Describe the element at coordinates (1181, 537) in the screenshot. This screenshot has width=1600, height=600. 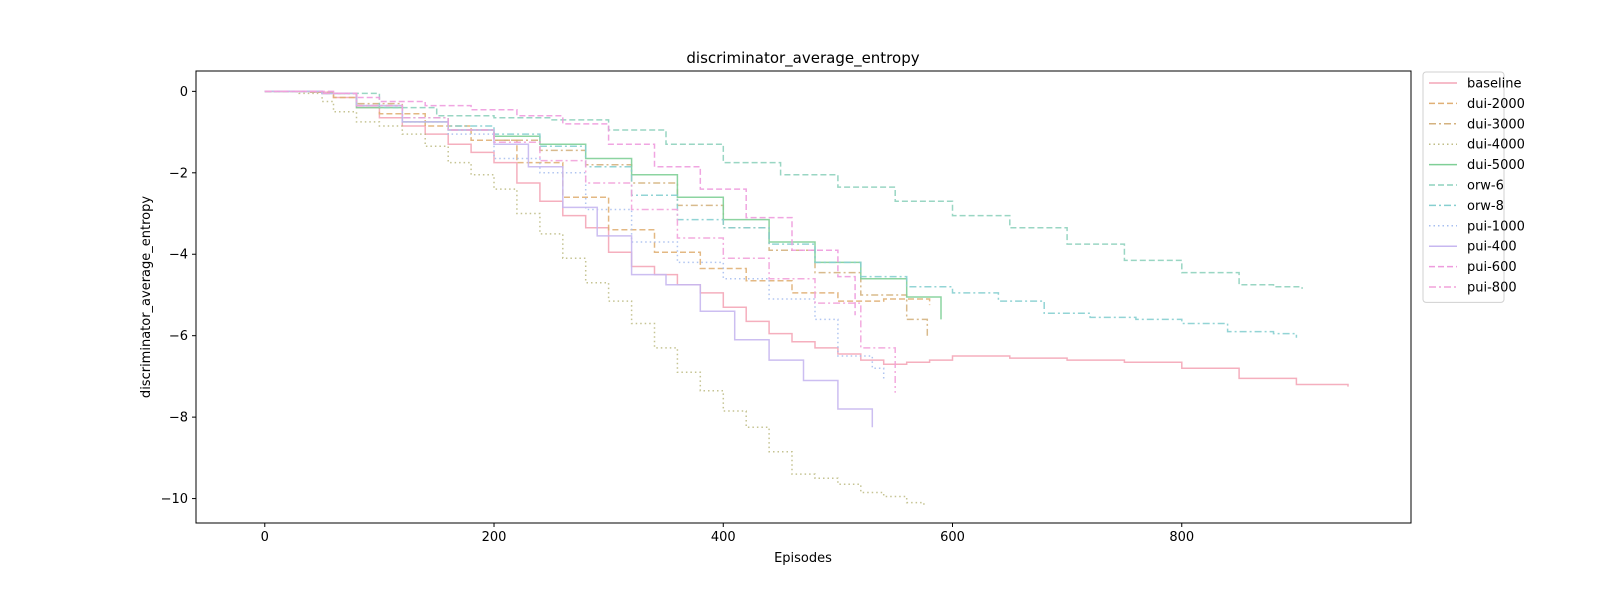
I see `x-tick-label: 800` at that location.